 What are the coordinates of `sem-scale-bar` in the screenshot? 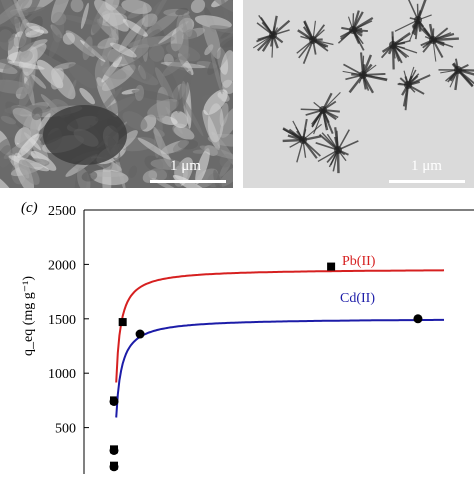 It's located at (188, 181).